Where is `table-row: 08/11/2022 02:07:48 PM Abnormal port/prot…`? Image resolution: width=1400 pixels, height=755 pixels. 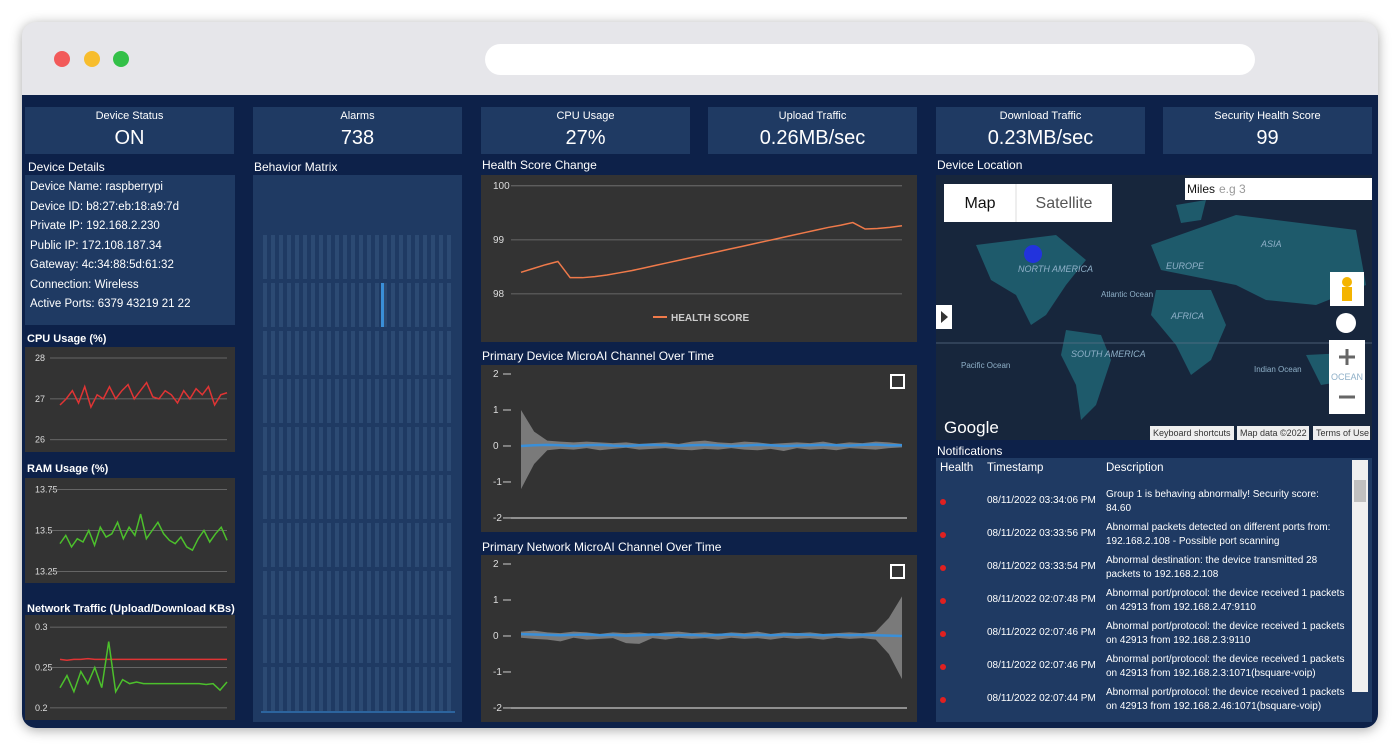
table-row: 08/11/2022 02:07:48 PM Abnormal port/prot… is located at coordinates (1141, 600).